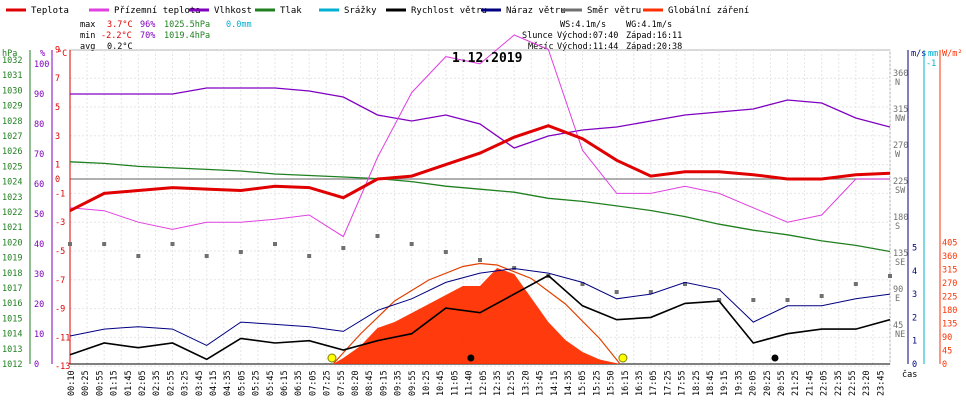  Describe the element at coordinates (62, 54) in the screenshot. I see `c-unit-label: °C` at that location.